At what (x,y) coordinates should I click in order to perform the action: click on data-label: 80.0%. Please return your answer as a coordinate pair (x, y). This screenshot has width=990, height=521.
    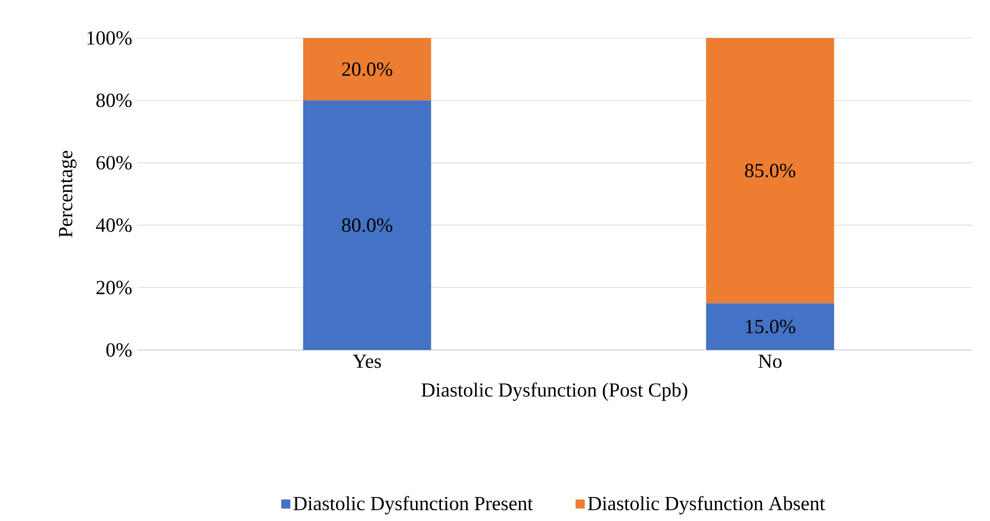
    Looking at the image, I should click on (367, 225).